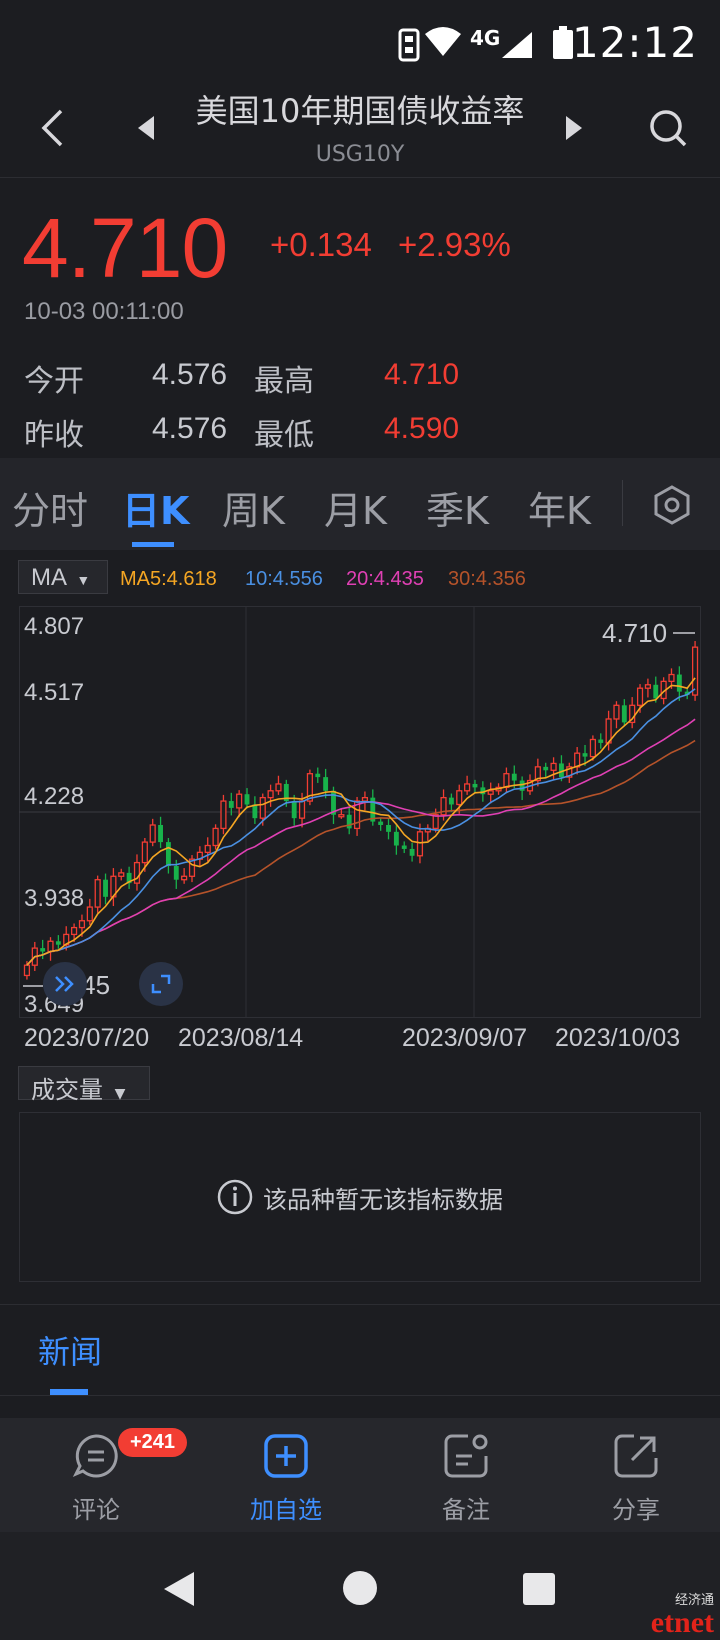 The width and height of the screenshot is (720, 1640). Describe the element at coordinates (284, 579) in the screenshot. I see `ma10-value: 10:4.556` at that location.